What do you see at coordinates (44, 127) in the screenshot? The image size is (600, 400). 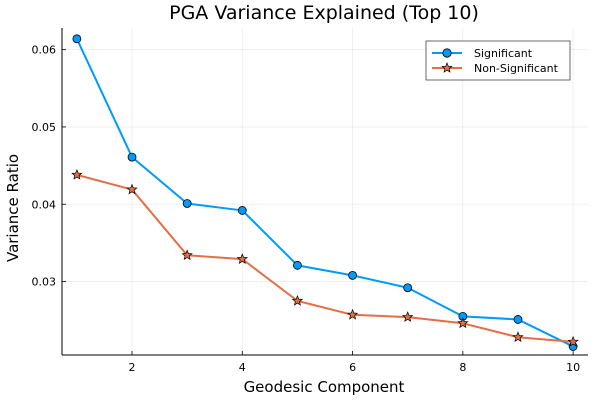 I see `y-tick-label: 0.05` at bounding box center [44, 127].